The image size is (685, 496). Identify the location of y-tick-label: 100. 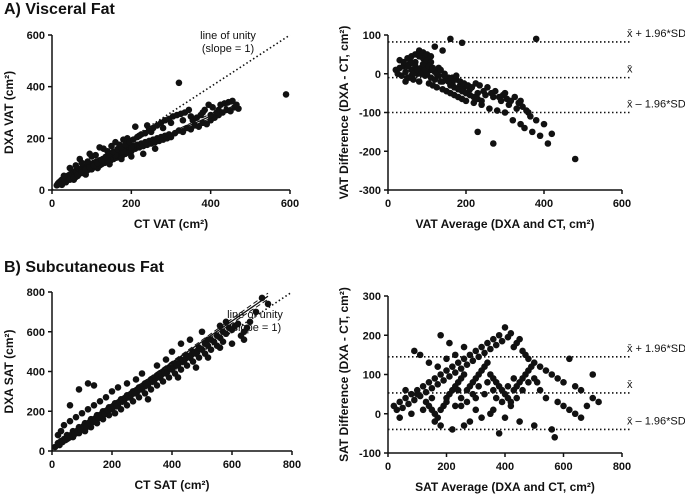
(372, 36).